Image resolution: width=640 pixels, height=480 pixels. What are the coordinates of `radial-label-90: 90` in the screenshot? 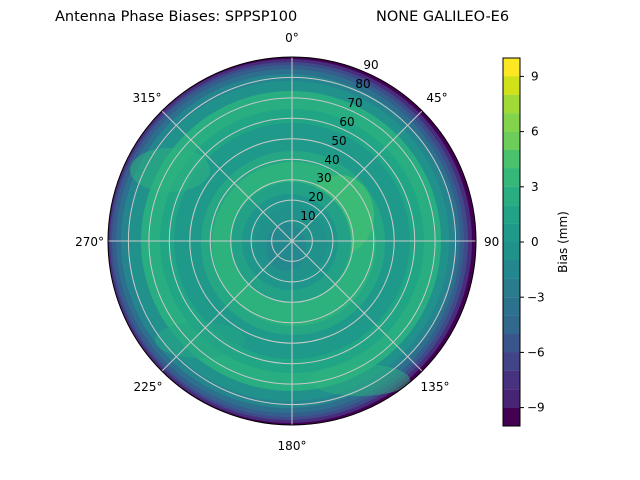 It's located at (370, 65).